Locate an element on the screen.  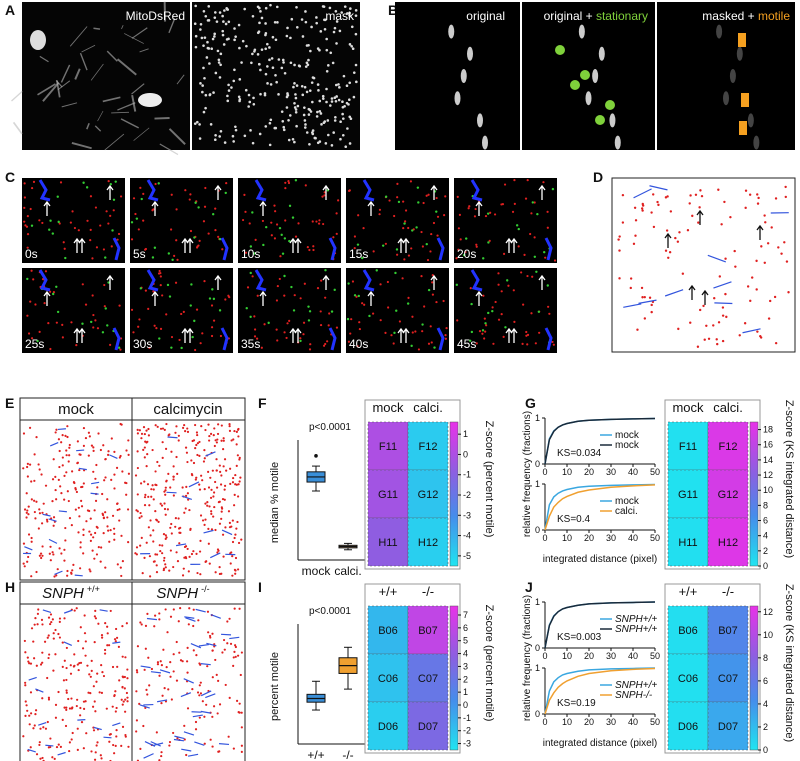
mito is located at coordinates (485, 142).